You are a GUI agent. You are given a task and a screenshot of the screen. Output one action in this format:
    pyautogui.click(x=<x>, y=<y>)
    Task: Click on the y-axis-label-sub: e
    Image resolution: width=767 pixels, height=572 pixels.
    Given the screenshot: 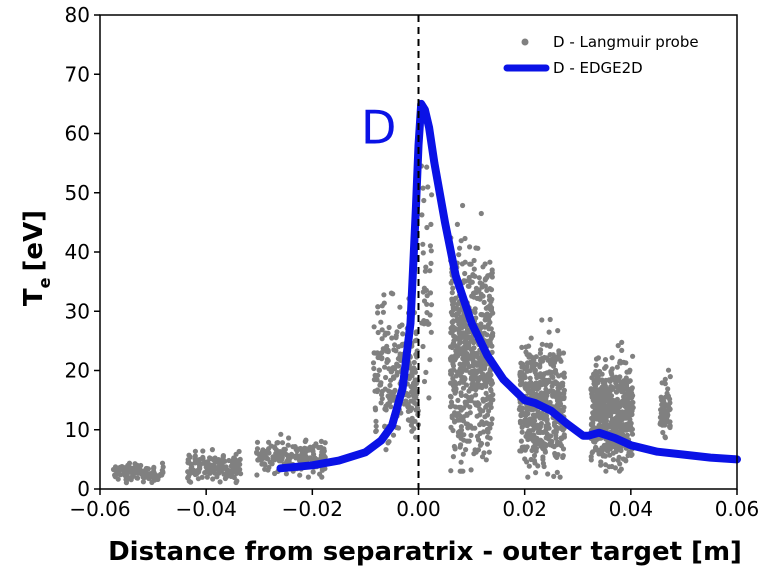 What is the action you would take?
    pyautogui.click(x=44, y=282)
    